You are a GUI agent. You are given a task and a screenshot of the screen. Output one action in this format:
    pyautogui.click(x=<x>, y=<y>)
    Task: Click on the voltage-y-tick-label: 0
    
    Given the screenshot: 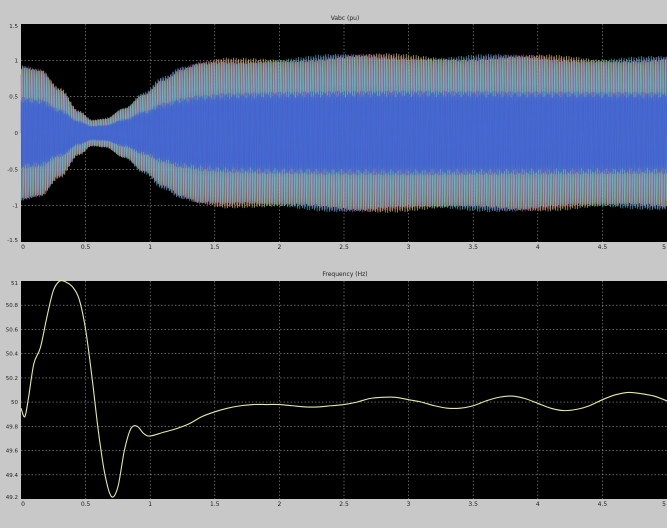 What is the action you would take?
    pyautogui.click(x=17, y=134)
    